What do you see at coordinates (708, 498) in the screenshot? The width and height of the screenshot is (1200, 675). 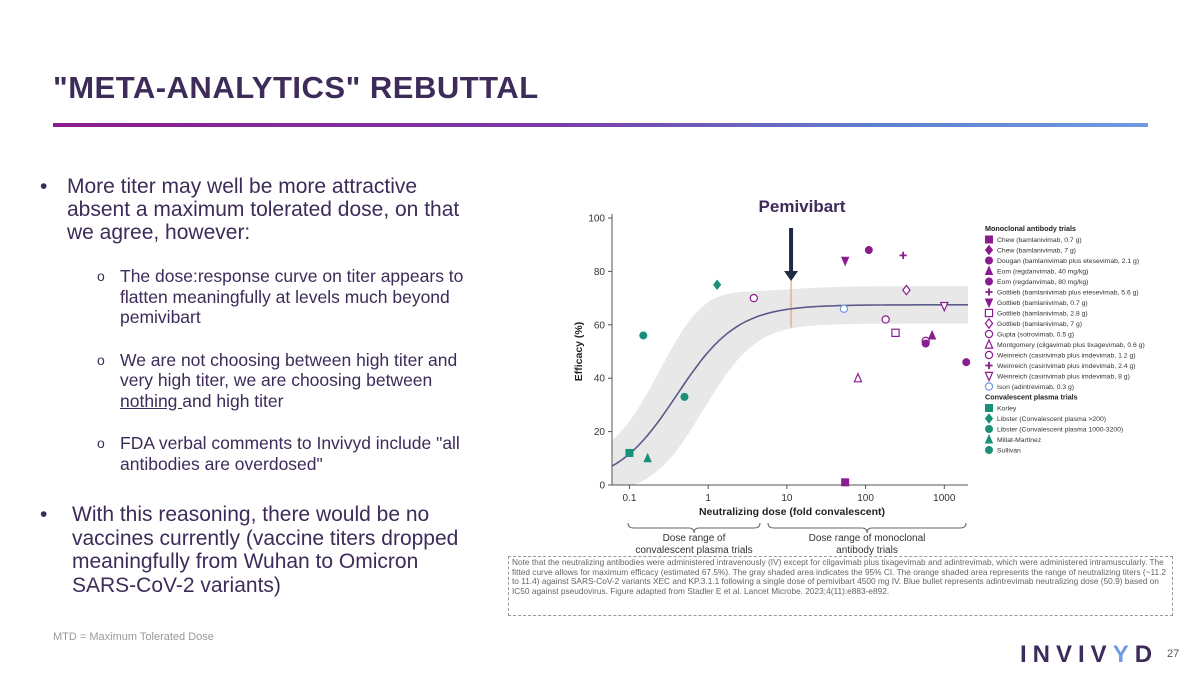 I see `x-tick-label: 1` at bounding box center [708, 498].